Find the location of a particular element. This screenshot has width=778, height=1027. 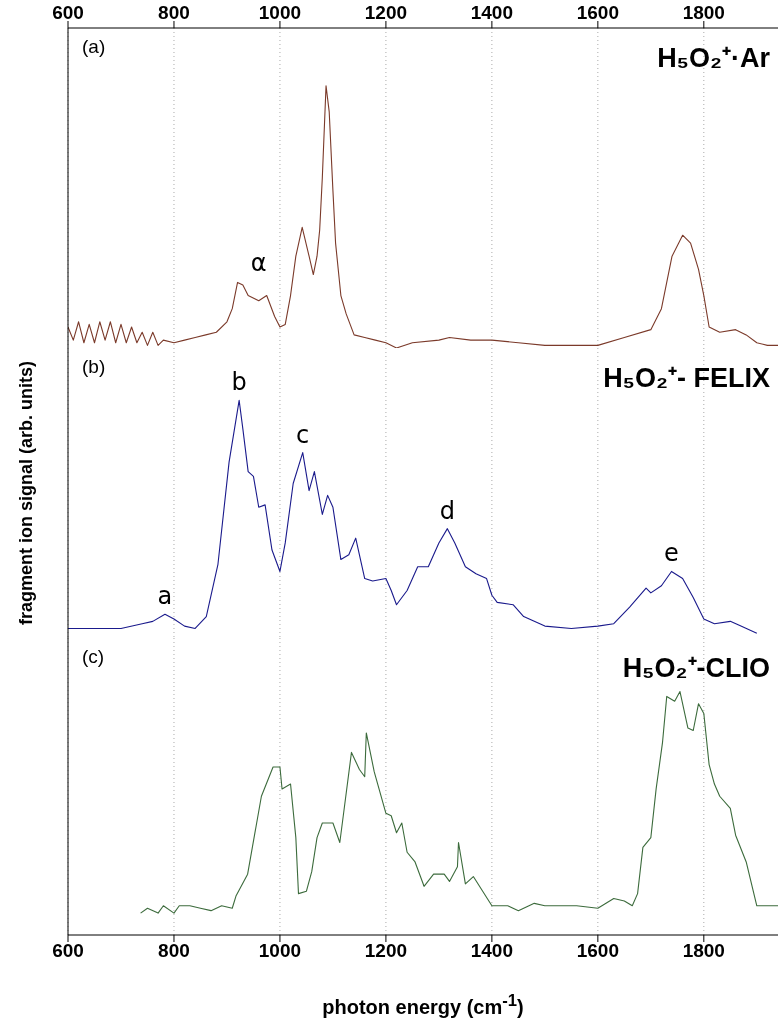

chart-title: H₅O₂⁺- FELIX is located at coordinates (686, 378).